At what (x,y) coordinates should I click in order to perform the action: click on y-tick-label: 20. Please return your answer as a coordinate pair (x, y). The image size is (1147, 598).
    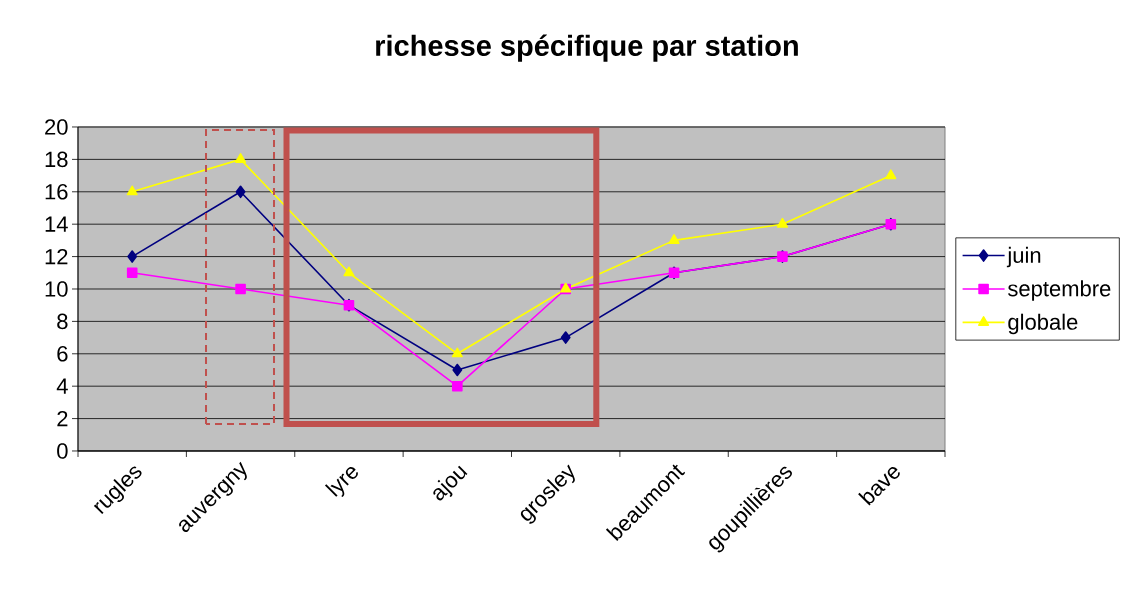
    Looking at the image, I should click on (56, 127).